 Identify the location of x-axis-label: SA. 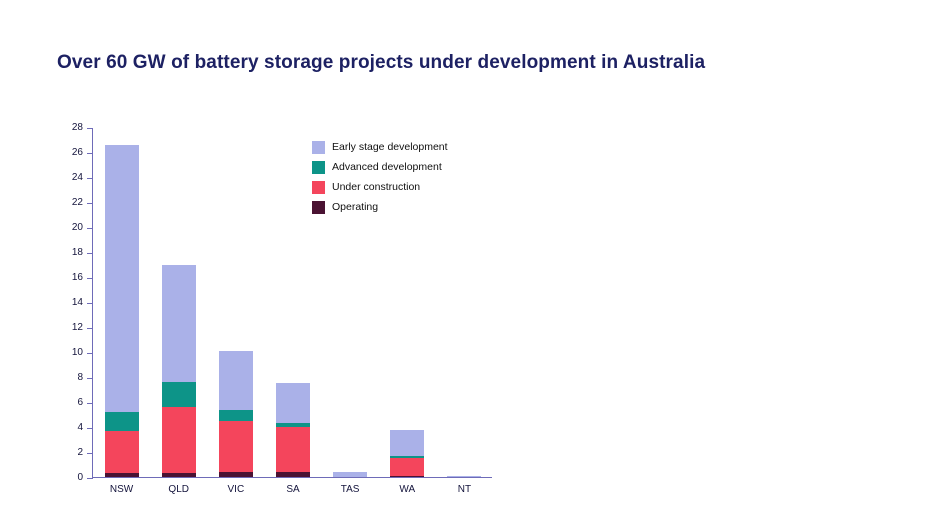
(293, 489).